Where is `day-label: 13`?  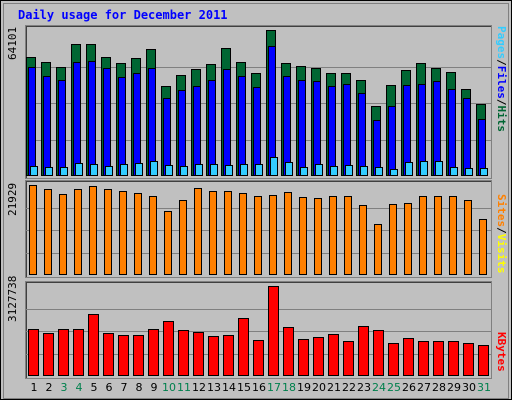
day-label: 13 is located at coordinates (214, 387).